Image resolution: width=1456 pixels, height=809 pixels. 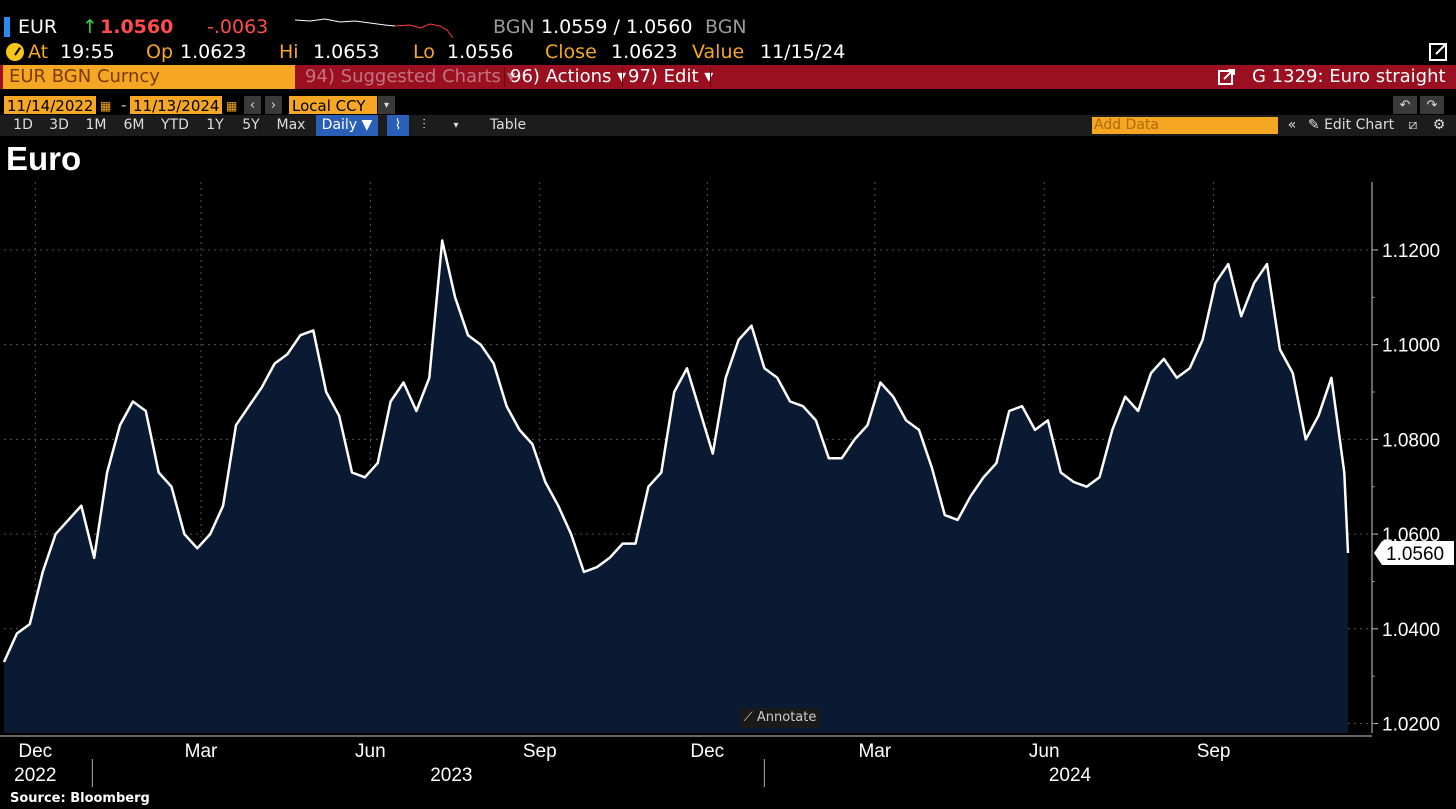 I want to click on y-tick-label: 1.1000, so click(x=1411, y=346).